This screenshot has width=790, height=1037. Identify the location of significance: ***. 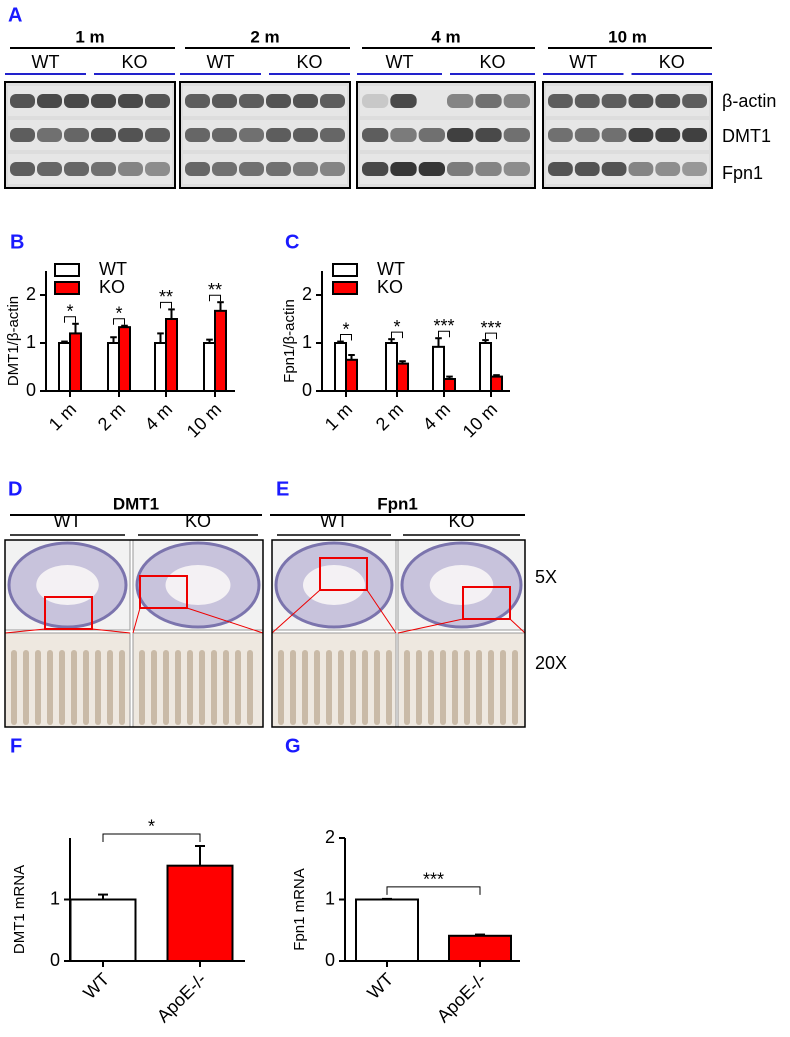
(433, 880).